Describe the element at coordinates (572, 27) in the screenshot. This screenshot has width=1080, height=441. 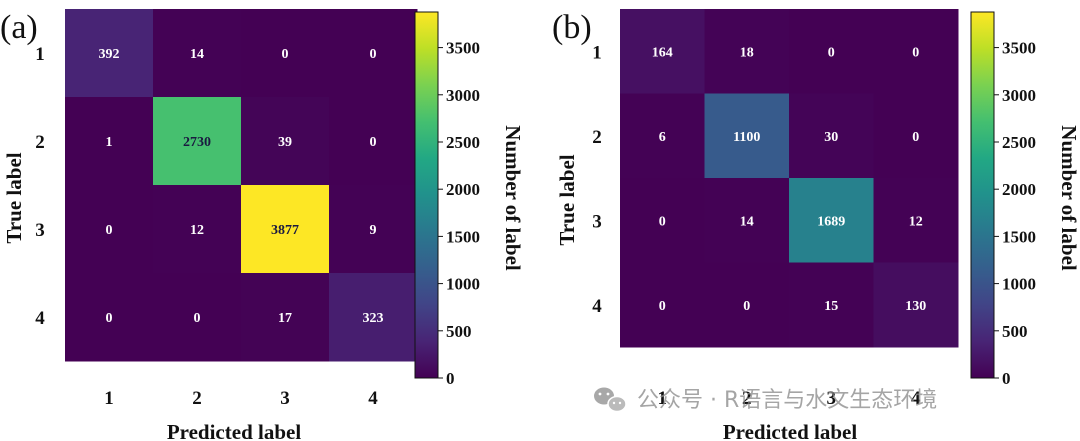
I see `panel-b-label: (b)` at that location.